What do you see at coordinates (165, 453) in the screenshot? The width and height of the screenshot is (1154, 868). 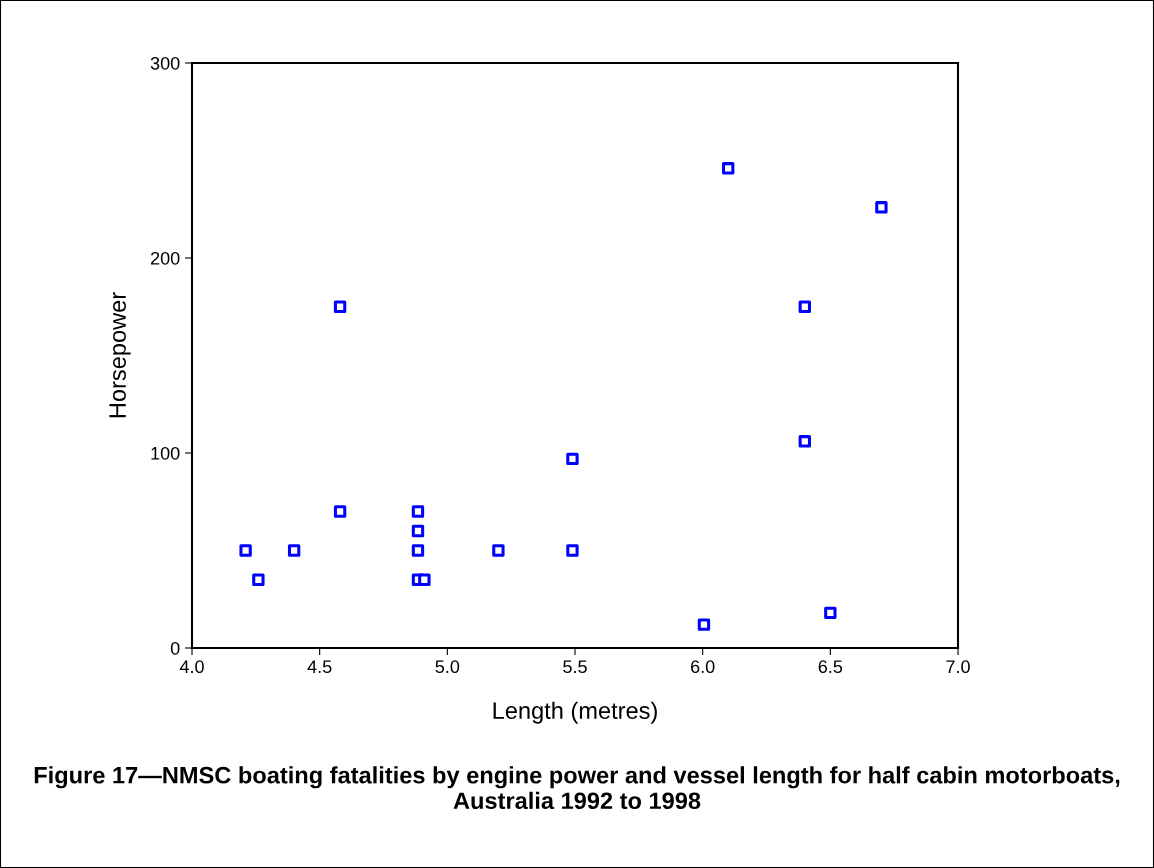 I see `y-tick-label: 100` at bounding box center [165, 453].